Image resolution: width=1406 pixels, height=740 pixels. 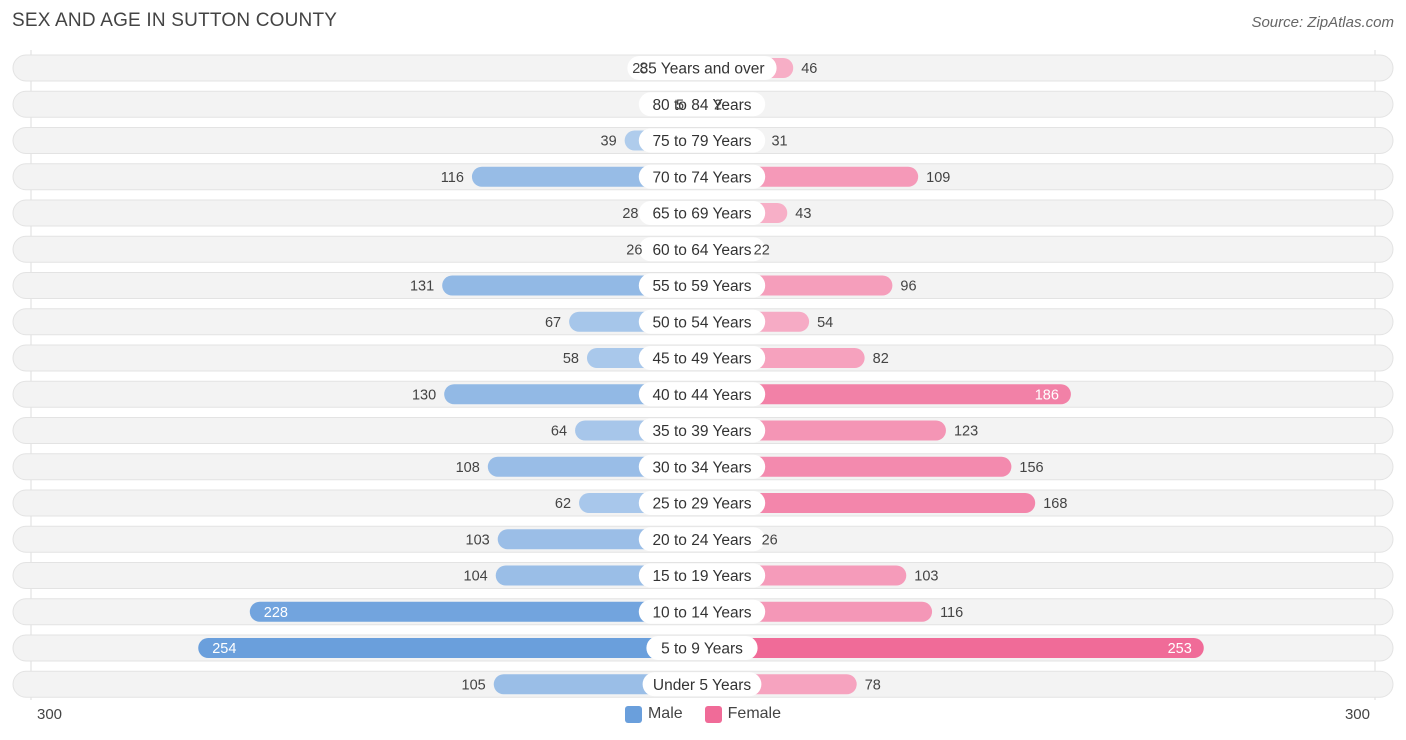 What do you see at coordinates (1180, 649) in the screenshot?
I see `female-value-label: 253` at bounding box center [1180, 649].